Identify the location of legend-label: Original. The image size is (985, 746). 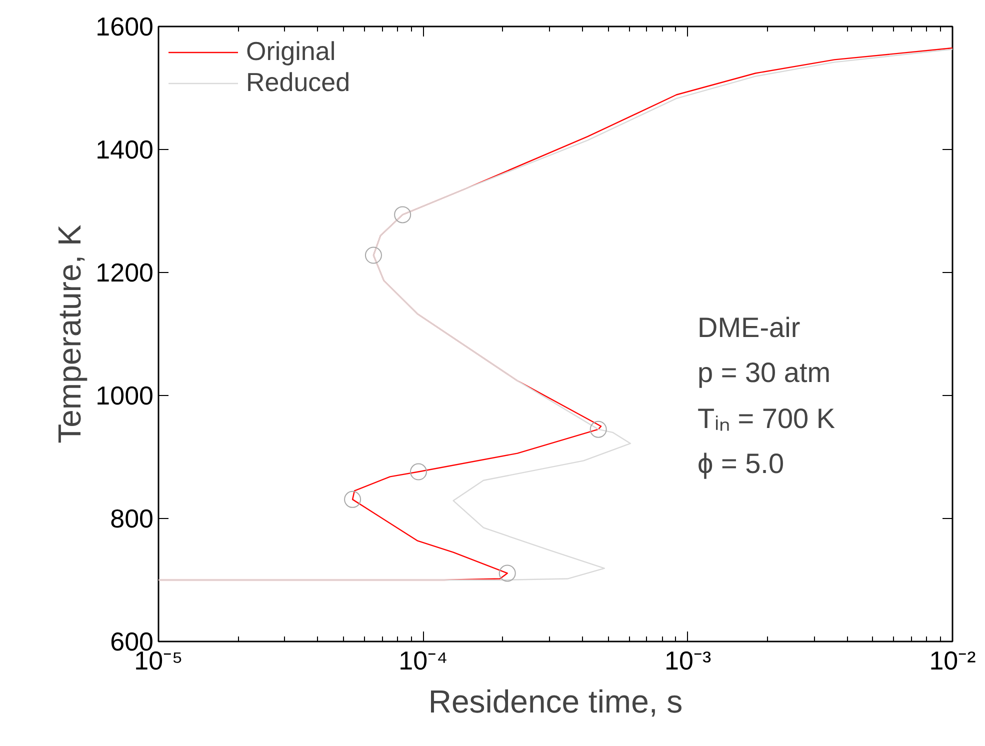
(291, 51).